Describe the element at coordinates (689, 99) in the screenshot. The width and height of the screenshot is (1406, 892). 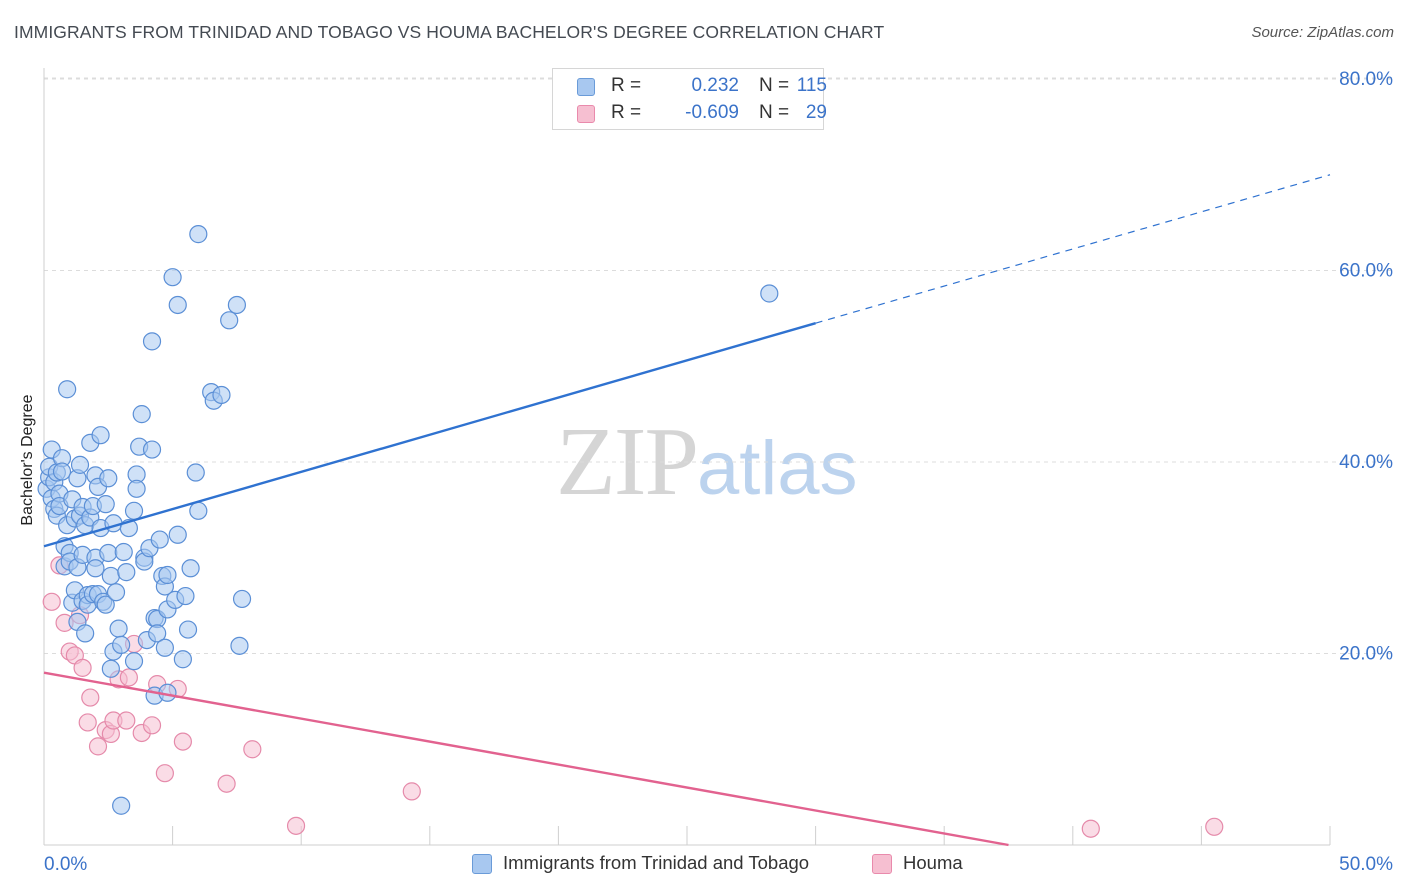
I see `stats-legend: R = 0.232 N = 115 R = -0.609 N = 29` at that location.